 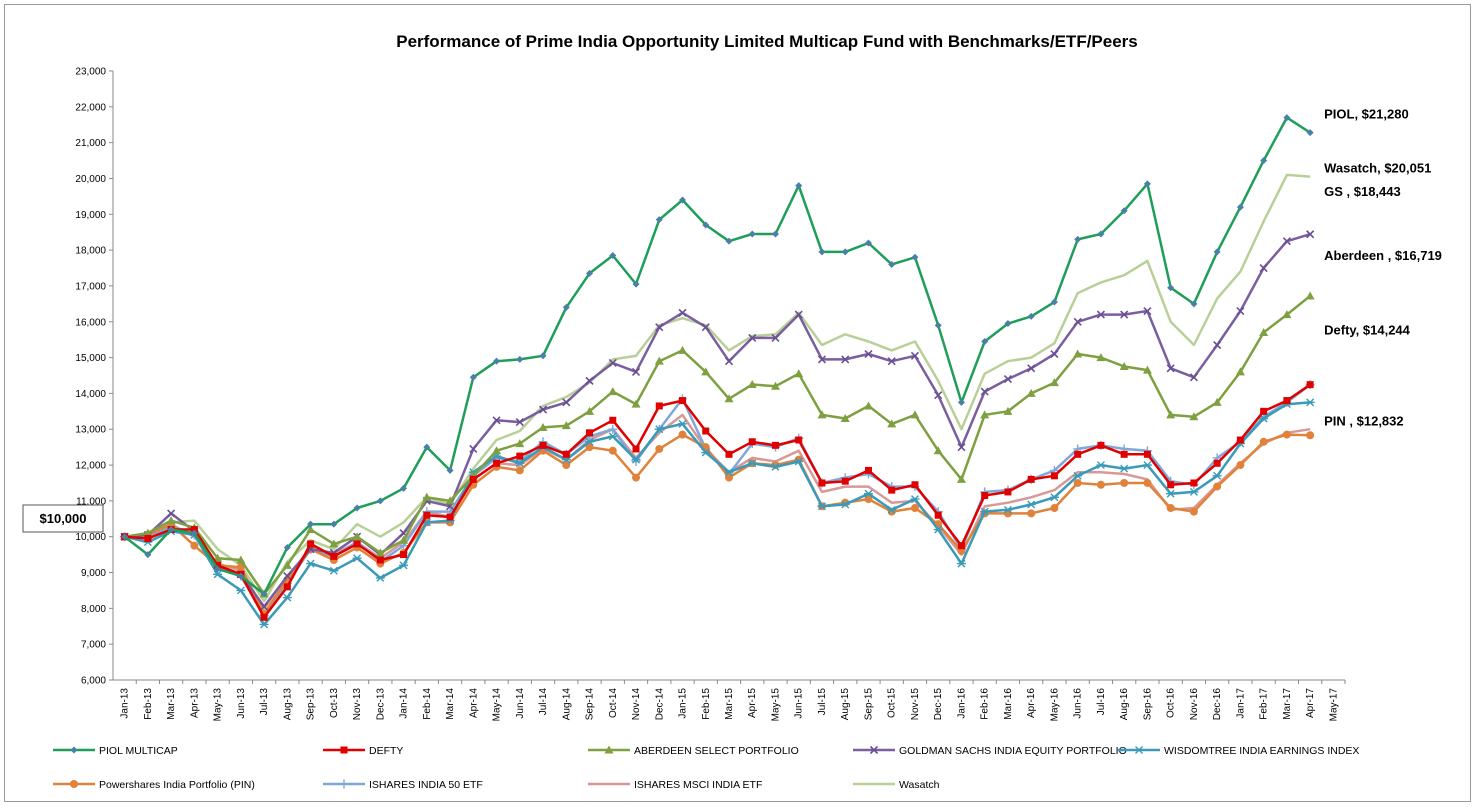 What do you see at coordinates (334, 703) in the screenshot?
I see `x-tick-label: Oct-13` at bounding box center [334, 703].